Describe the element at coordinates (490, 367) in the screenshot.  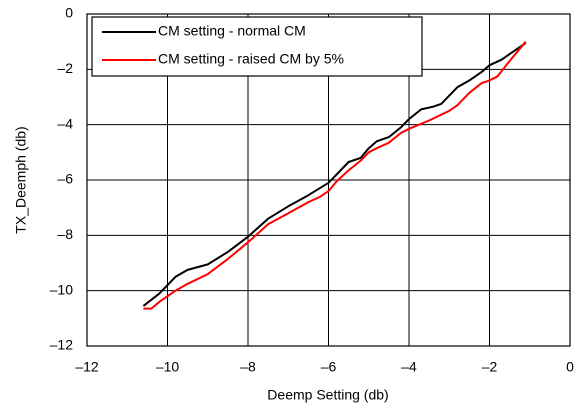
I see `x-tick-label: –2` at that location.